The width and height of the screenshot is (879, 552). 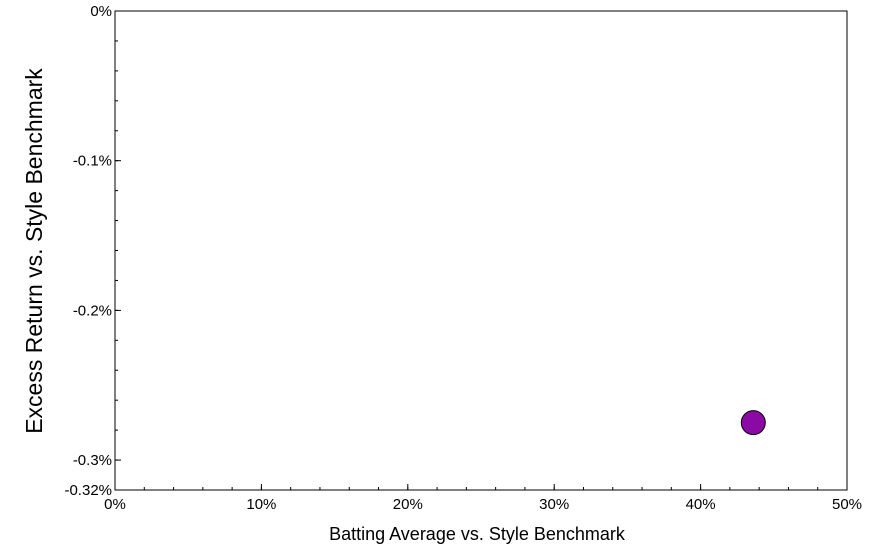 I want to click on y-tick-label: 0%, so click(x=101, y=11).